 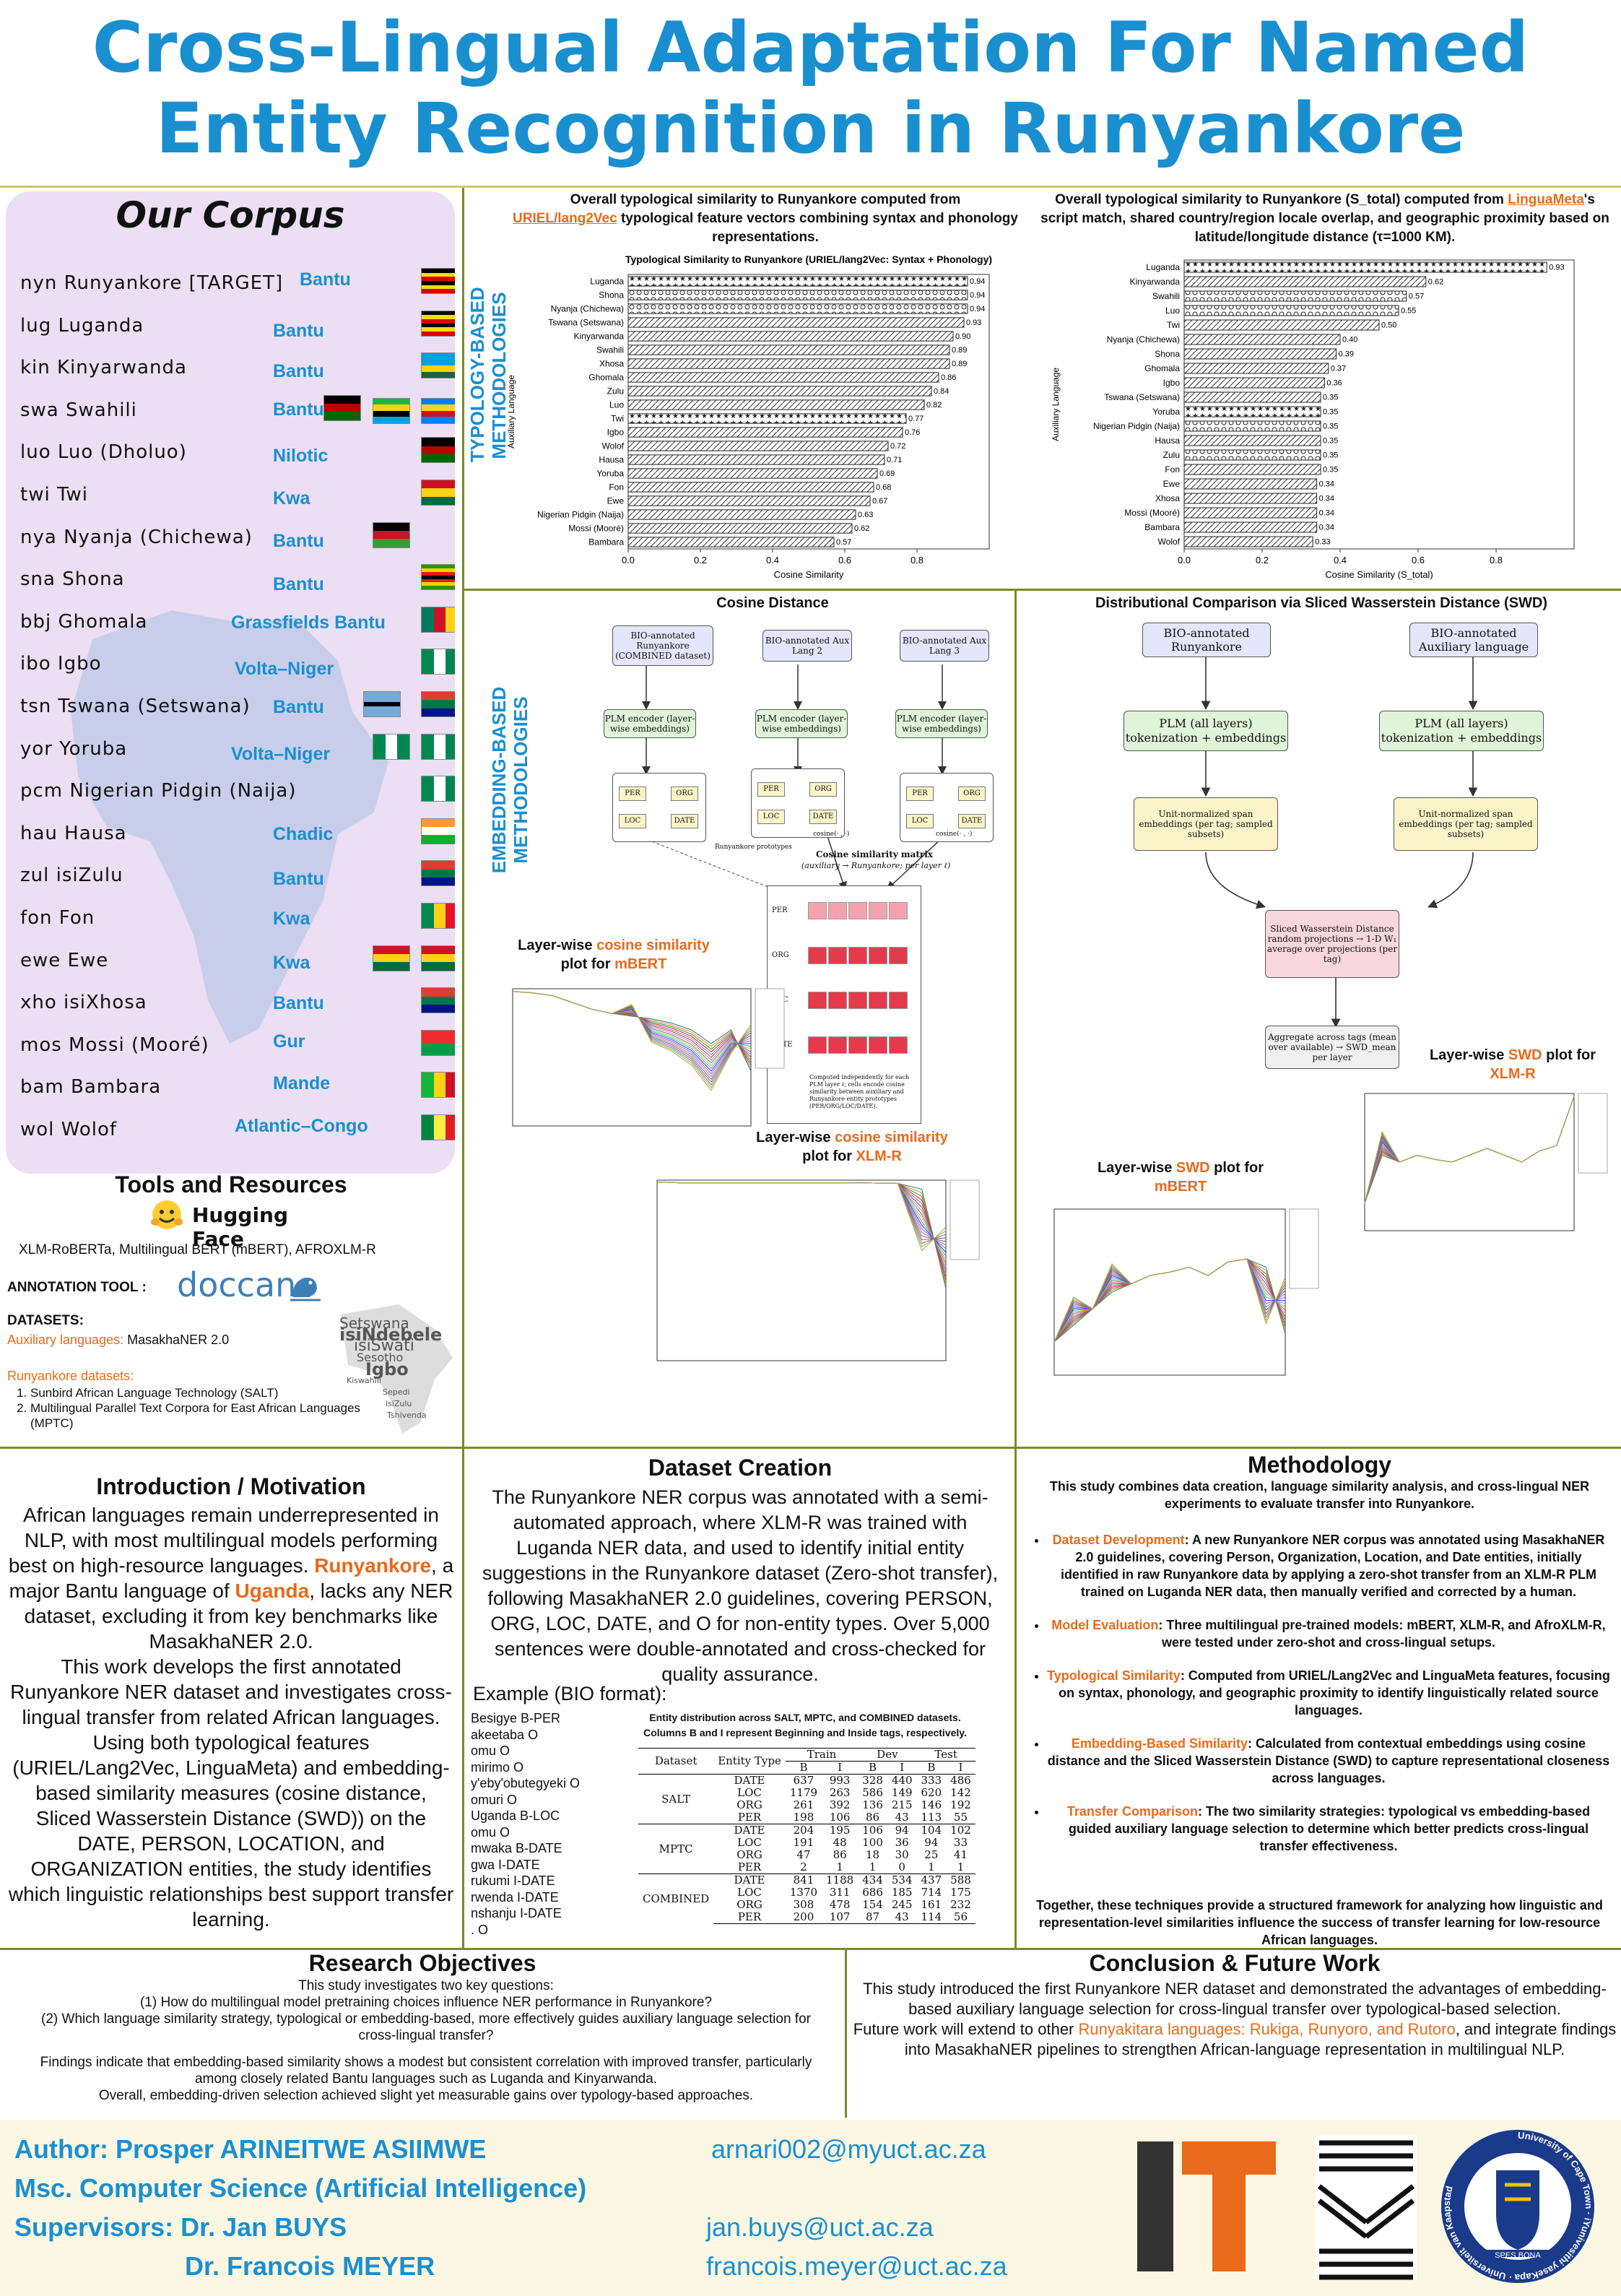 What do you see at coordinates (891, 1137) in the screenshot?
I see `caption-part: cosine similarity` at bounding box center [891, 1137].